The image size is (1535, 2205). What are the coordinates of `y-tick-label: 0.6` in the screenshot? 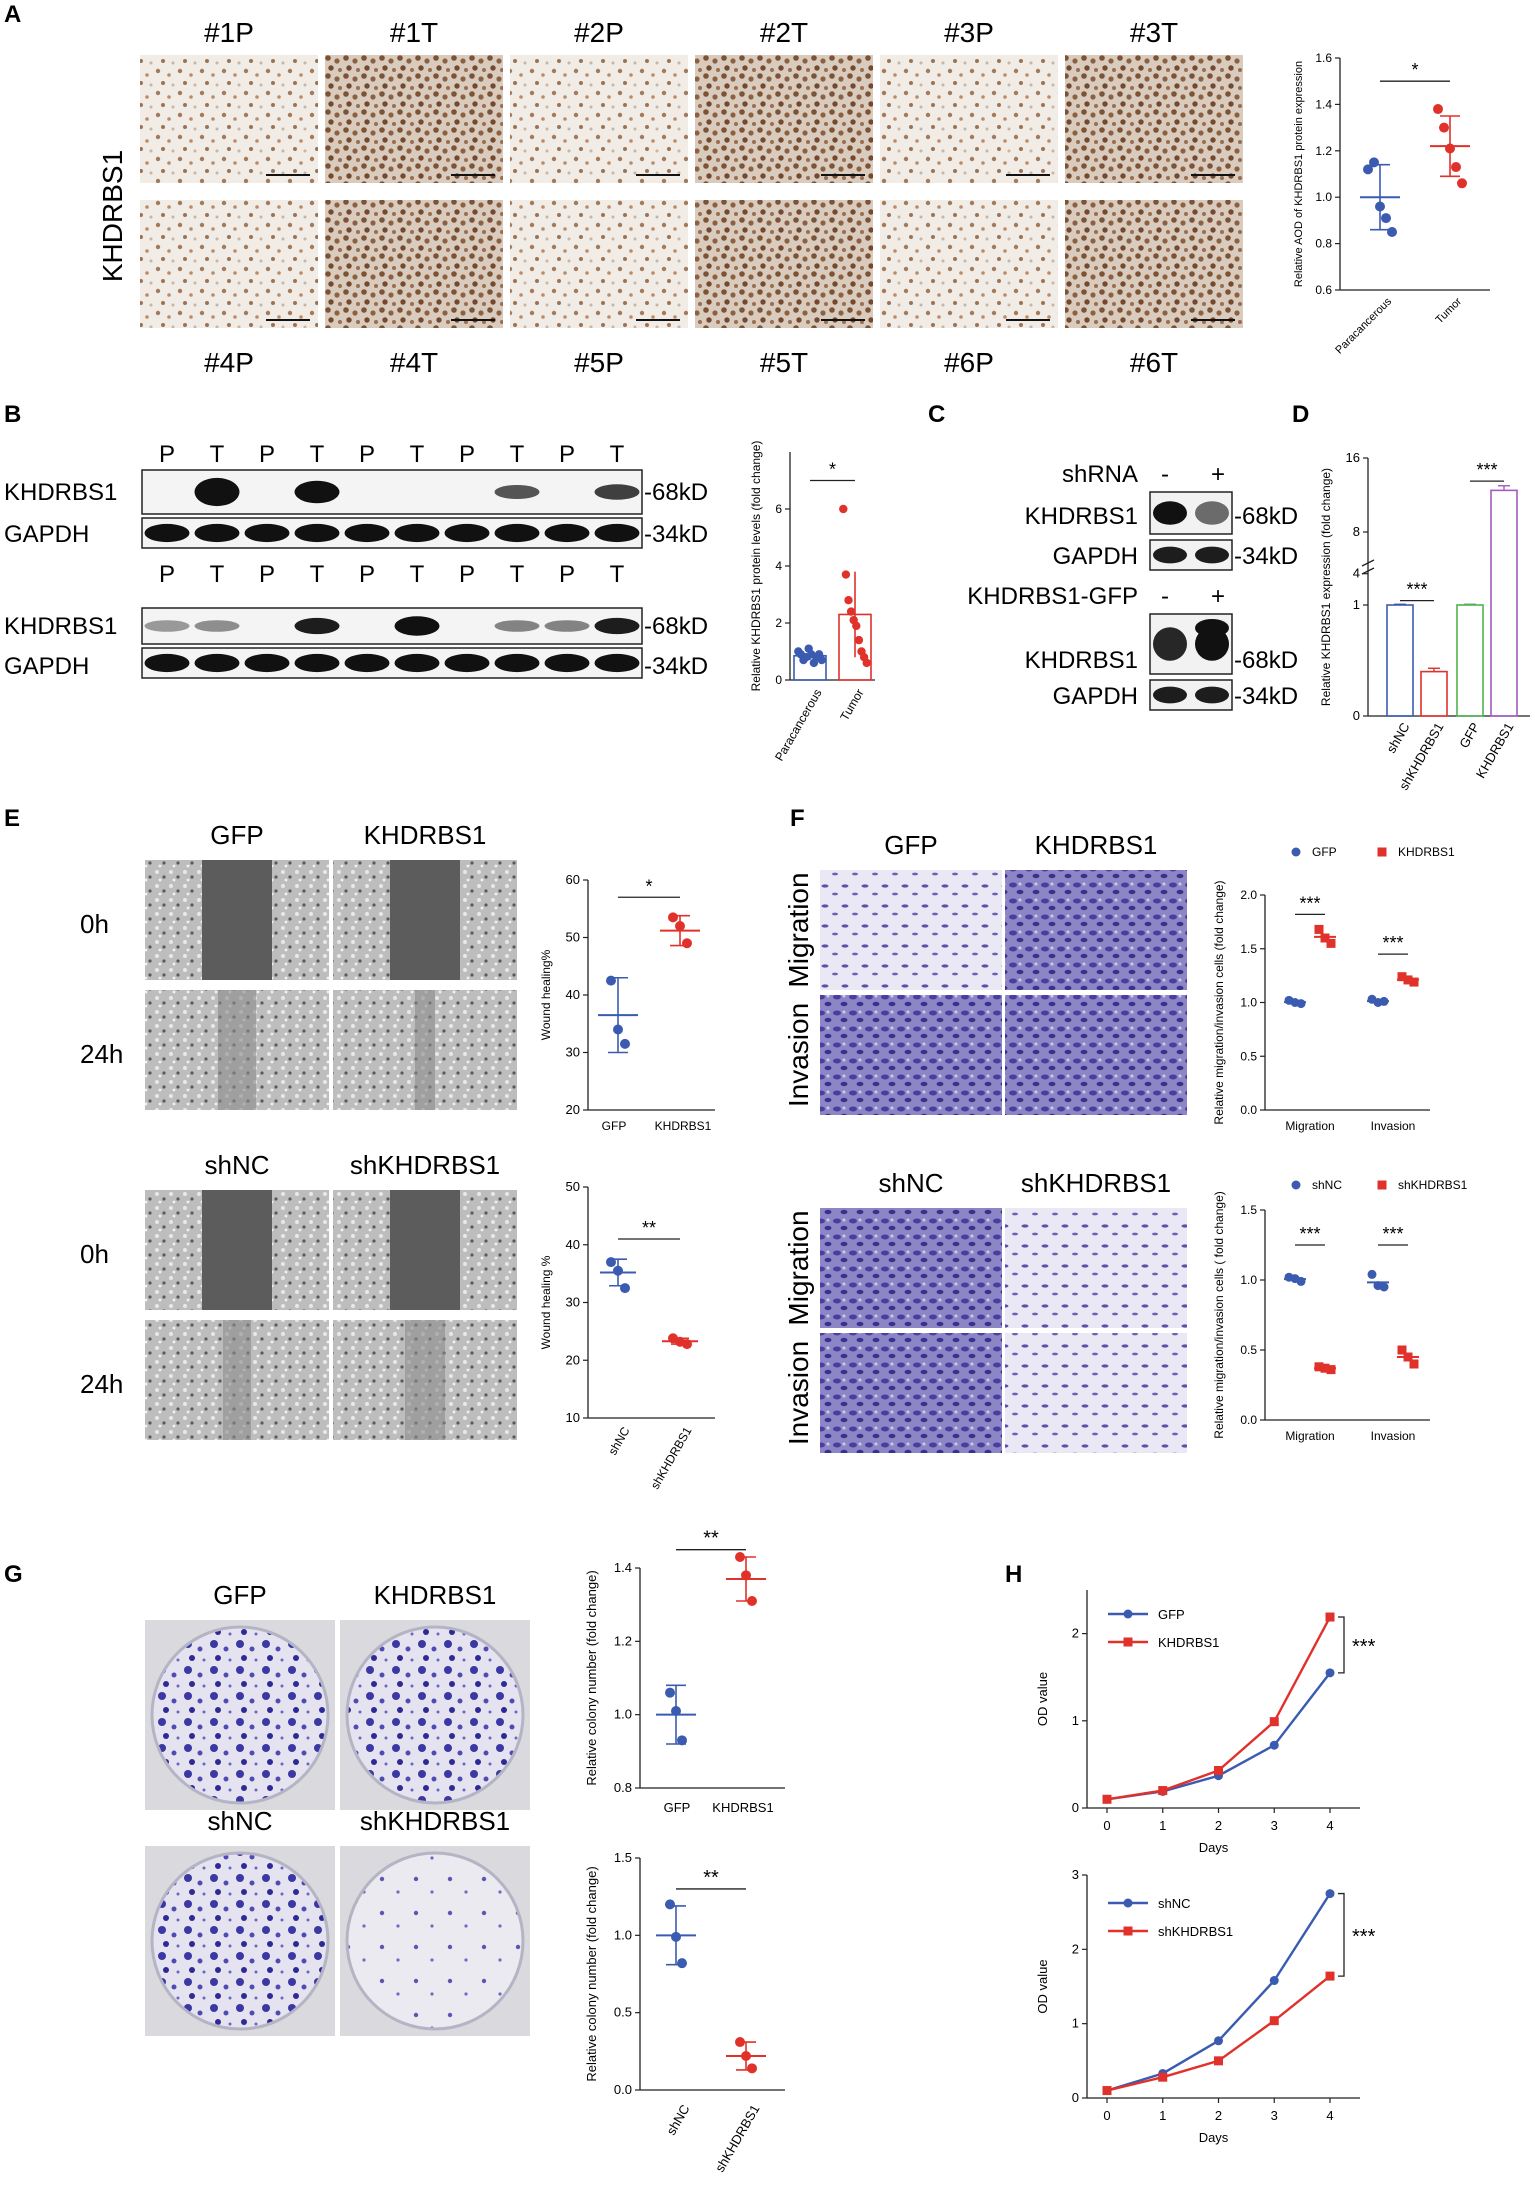 It's located at (1323, 290).